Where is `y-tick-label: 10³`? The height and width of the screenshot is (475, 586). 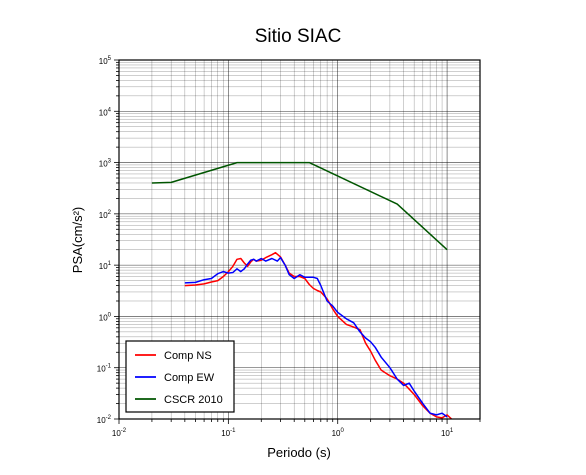 y-tick-label: 10³ is located at coordinates (105, 164).